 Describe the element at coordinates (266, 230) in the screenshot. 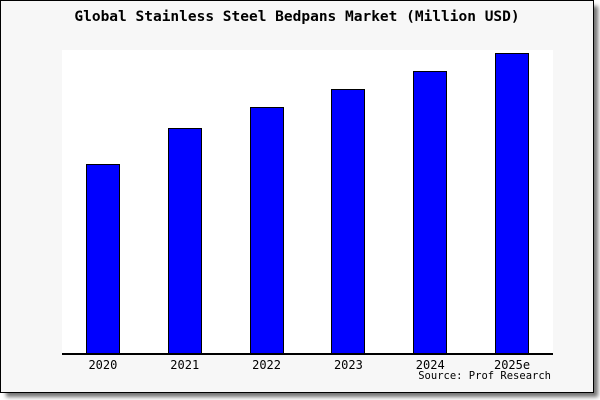

I see `bar-2022` at that location.